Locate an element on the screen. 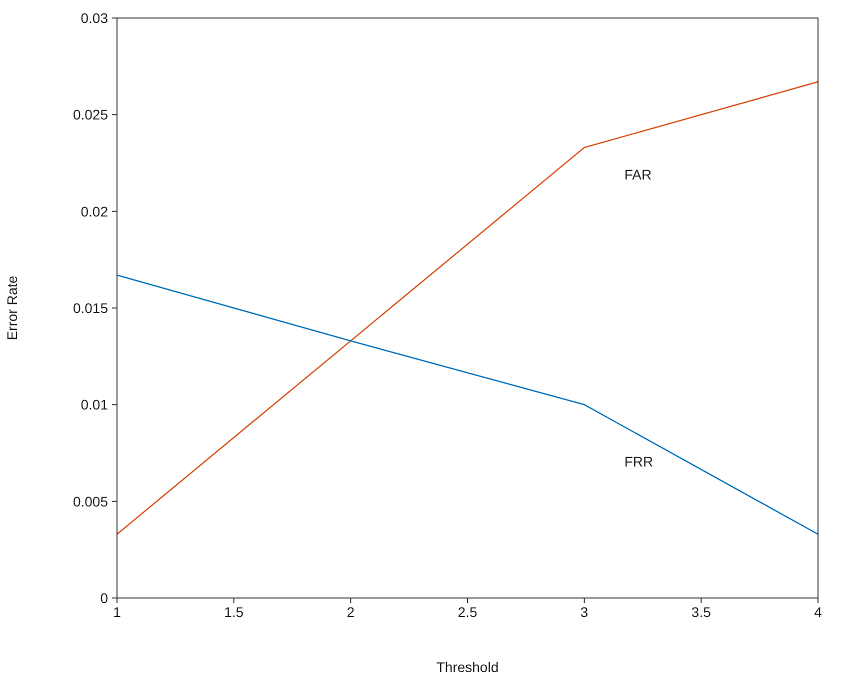  y-tick-label: 0.005 is located at coordinates (90, 501).